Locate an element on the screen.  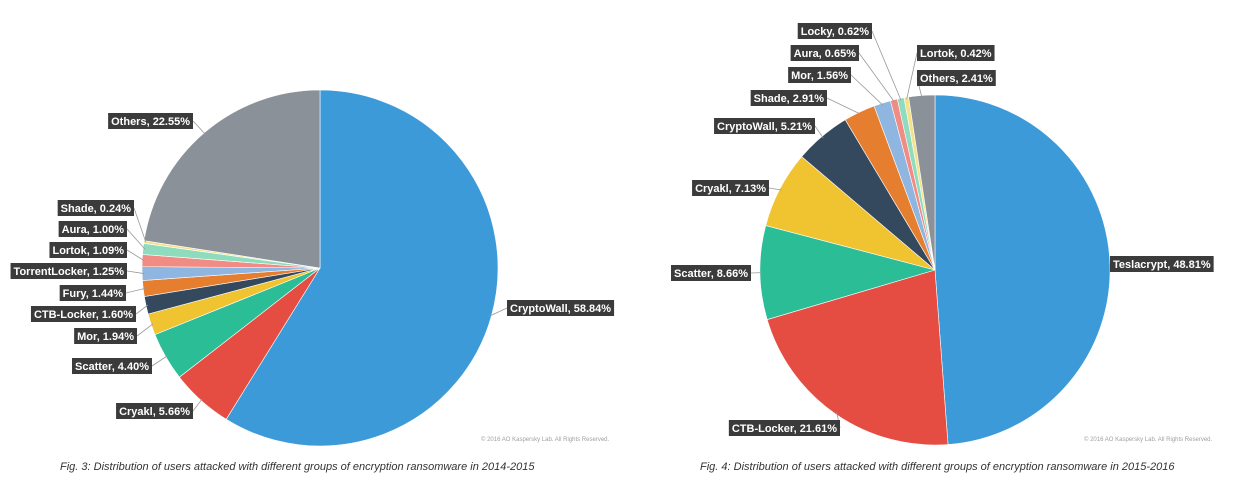
slice-label-cryptowall: CryptoWall, 5.21% is located at coordinates (764, 127).